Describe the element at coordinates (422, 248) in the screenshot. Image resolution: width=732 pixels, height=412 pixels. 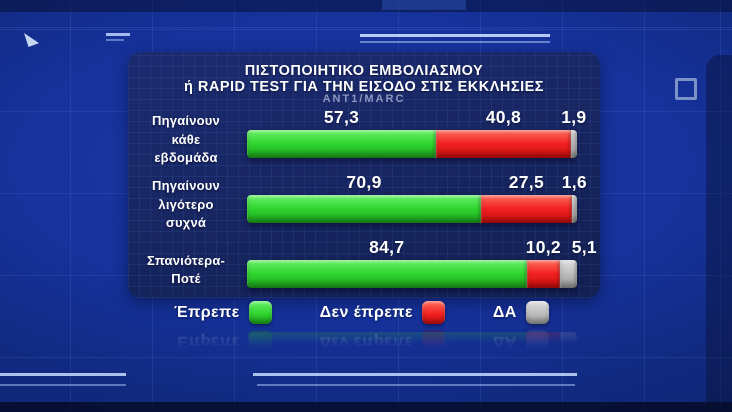
I see `value-labels: 84,7 10,2 5,1` at that location.